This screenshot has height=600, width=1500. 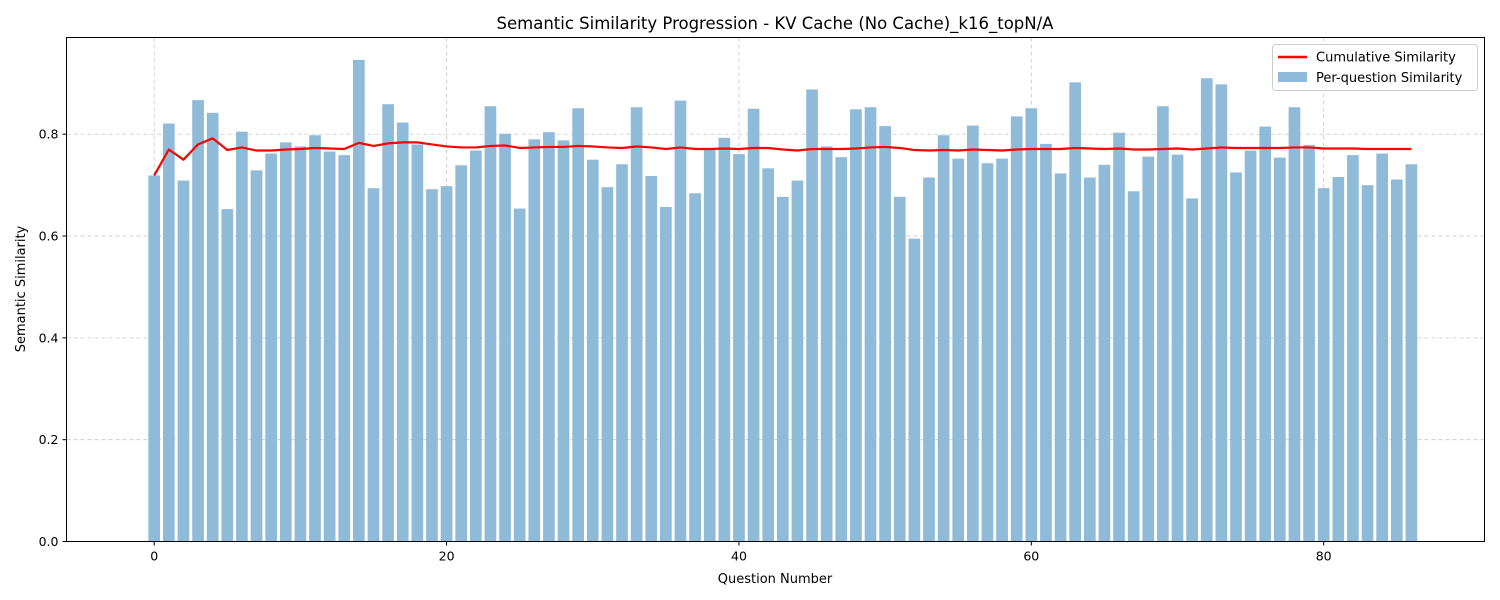 I want to click on x-axis-ticks: 0 20 40 60 80, so click(x=741, y=552).